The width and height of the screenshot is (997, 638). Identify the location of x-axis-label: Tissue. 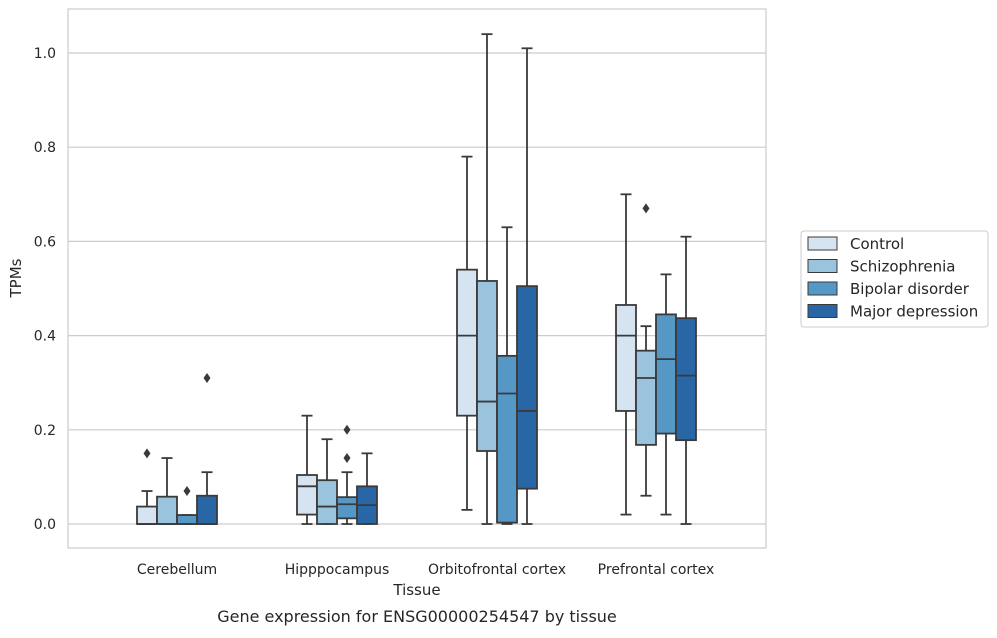
(416, 590).